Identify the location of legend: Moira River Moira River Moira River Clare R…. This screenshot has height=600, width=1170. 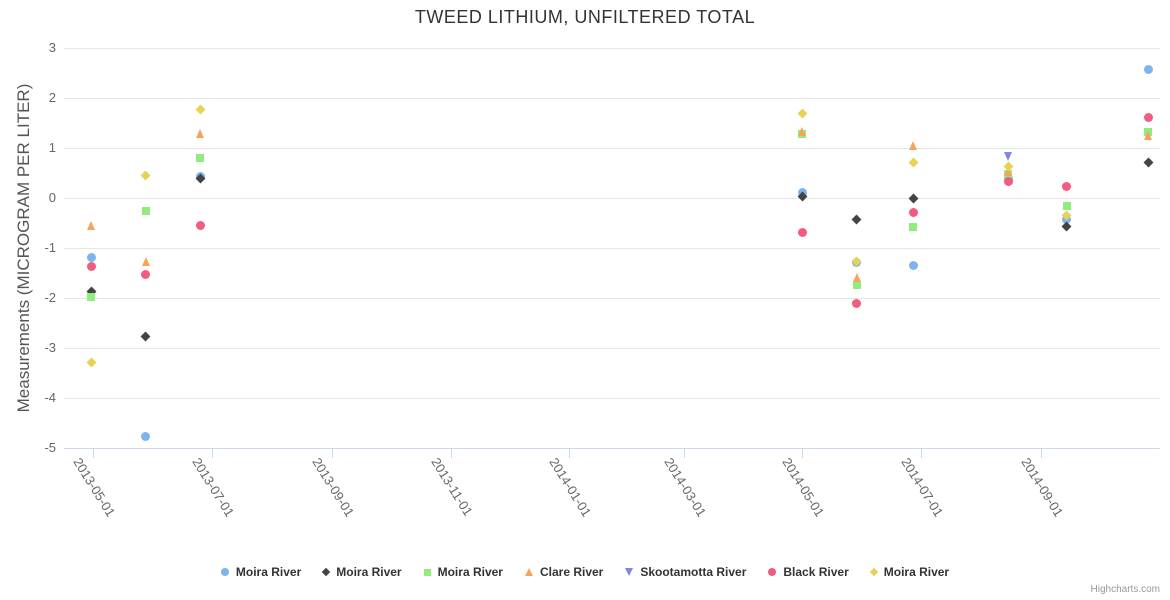
(585, 572).